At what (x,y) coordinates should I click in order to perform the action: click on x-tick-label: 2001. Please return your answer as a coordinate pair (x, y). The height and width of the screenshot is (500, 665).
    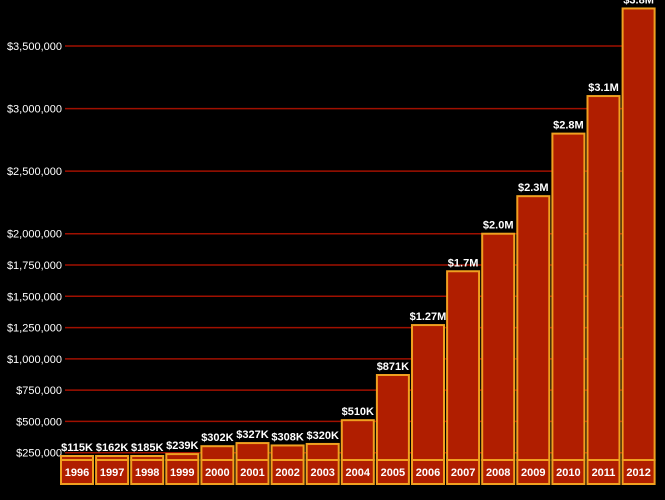
    Looking at the image, I should click on (252, 473).